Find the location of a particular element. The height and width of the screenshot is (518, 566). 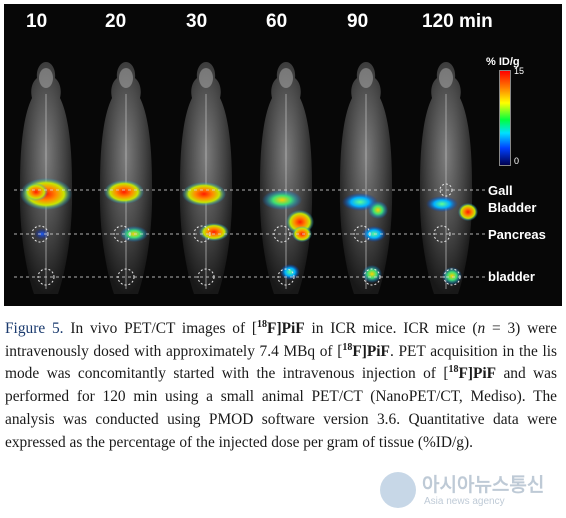

mouse-image-90min is located at coordinates (366, 178).